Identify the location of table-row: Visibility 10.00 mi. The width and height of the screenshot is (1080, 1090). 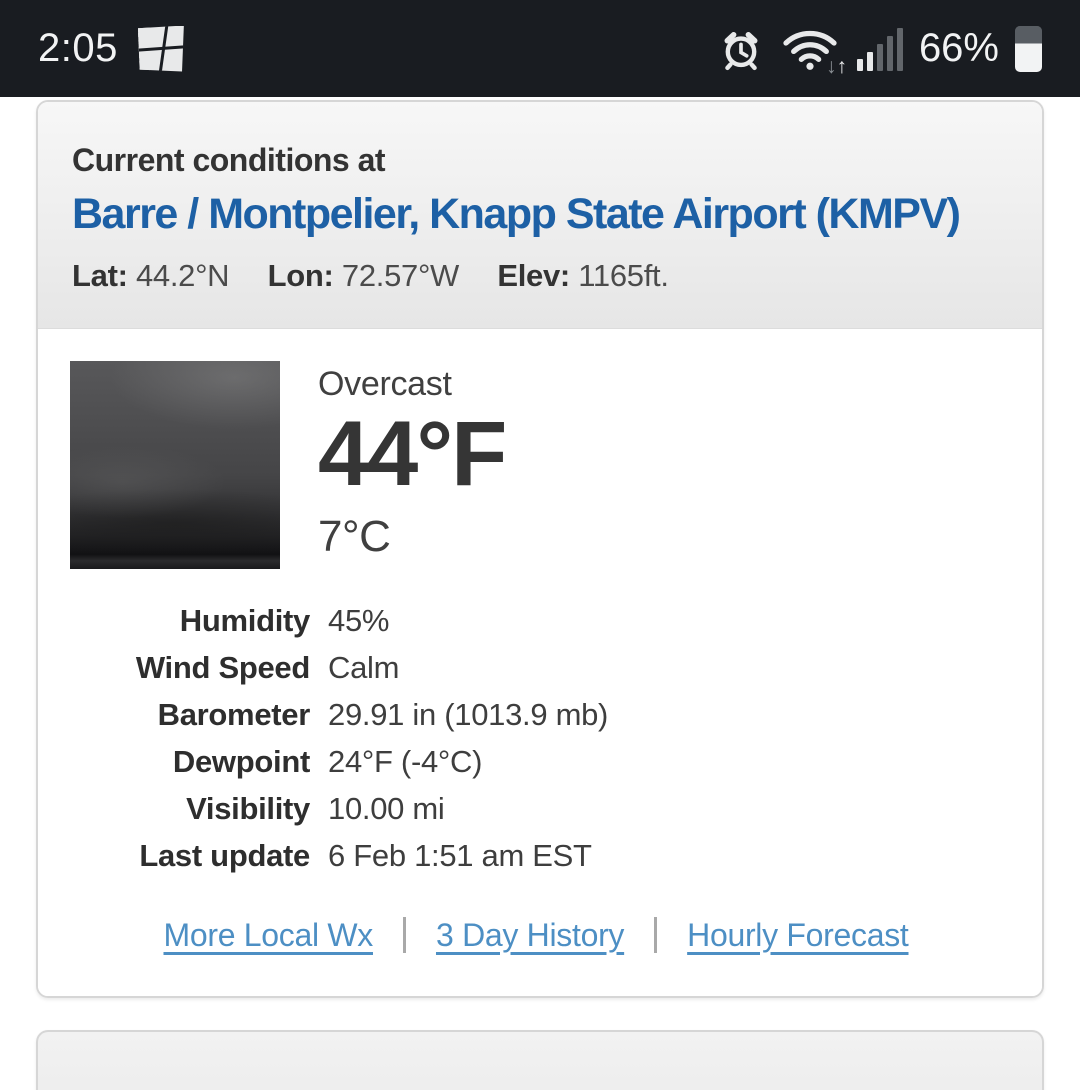
(536, 814).